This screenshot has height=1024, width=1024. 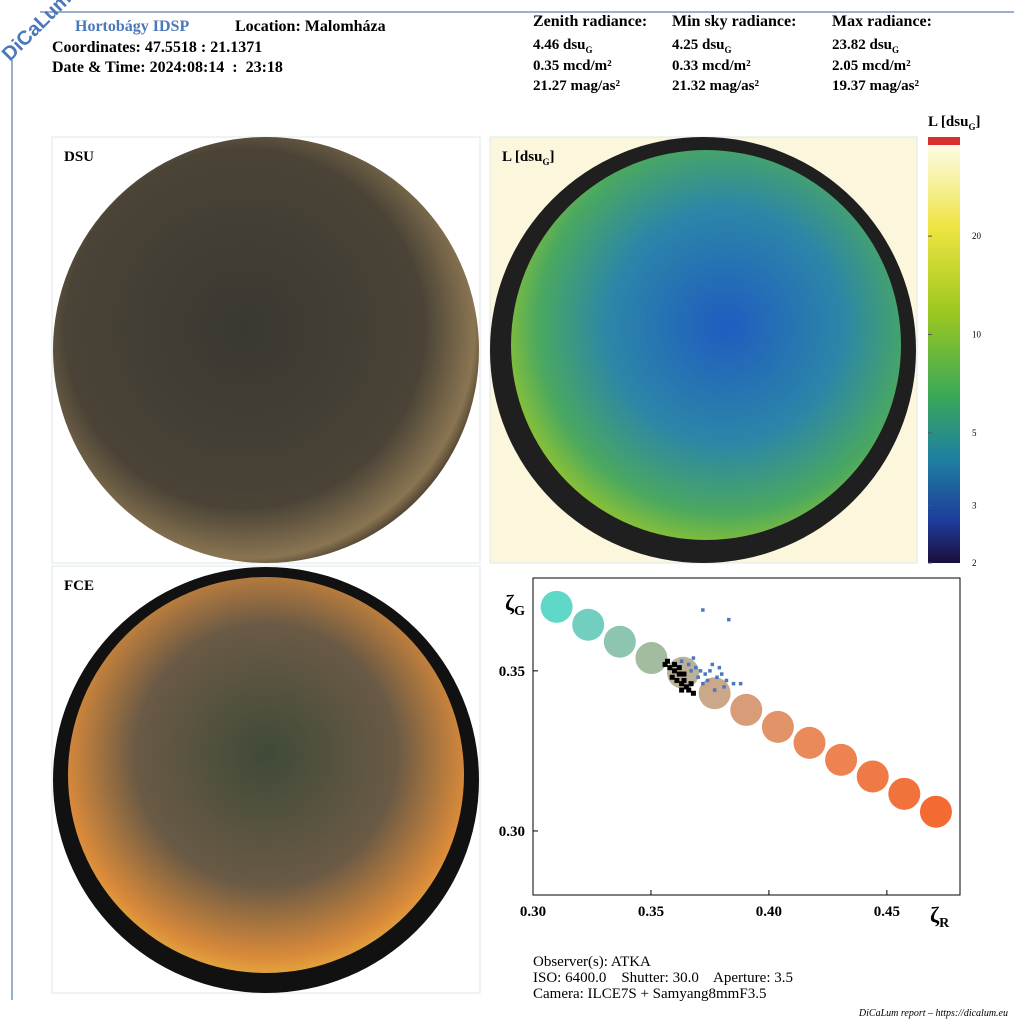 What do you see at coordinates (551, 157) in the screenshot?
I see `label-part: ]` at bounding box center [551, 157].